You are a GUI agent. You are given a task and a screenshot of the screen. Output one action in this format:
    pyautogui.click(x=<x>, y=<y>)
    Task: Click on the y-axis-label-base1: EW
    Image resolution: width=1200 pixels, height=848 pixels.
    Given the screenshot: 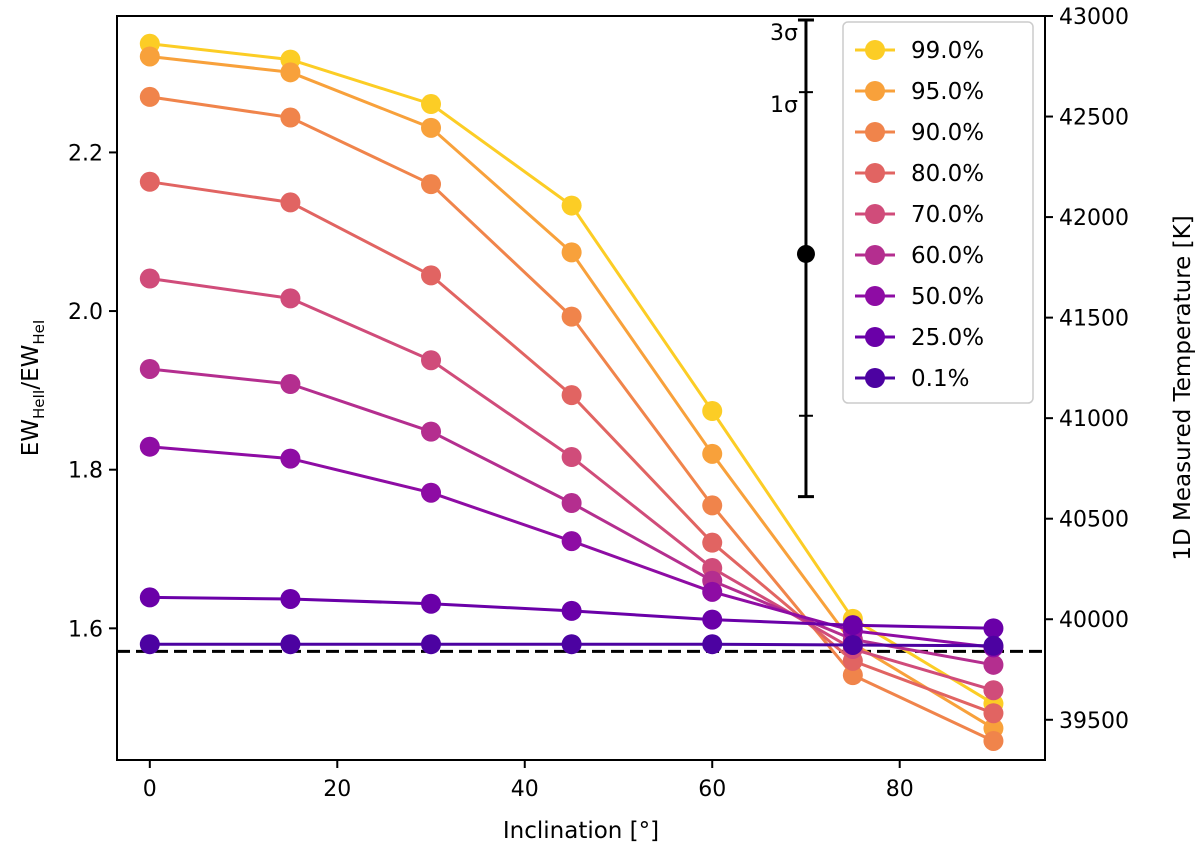 What is the action you would take?
    pyautogui.click(x=31, y=437)
    